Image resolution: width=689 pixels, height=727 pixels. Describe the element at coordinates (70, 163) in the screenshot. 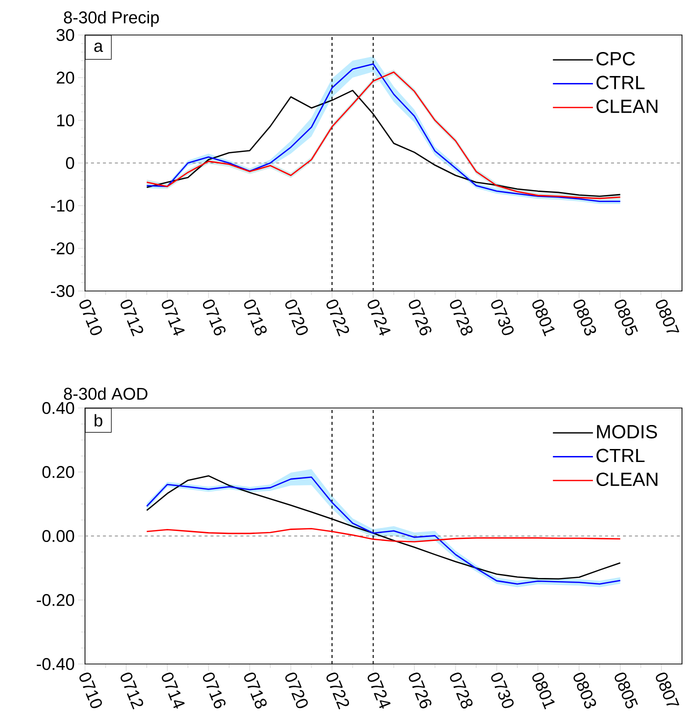

I see `y-tick-label: 0` at that location.